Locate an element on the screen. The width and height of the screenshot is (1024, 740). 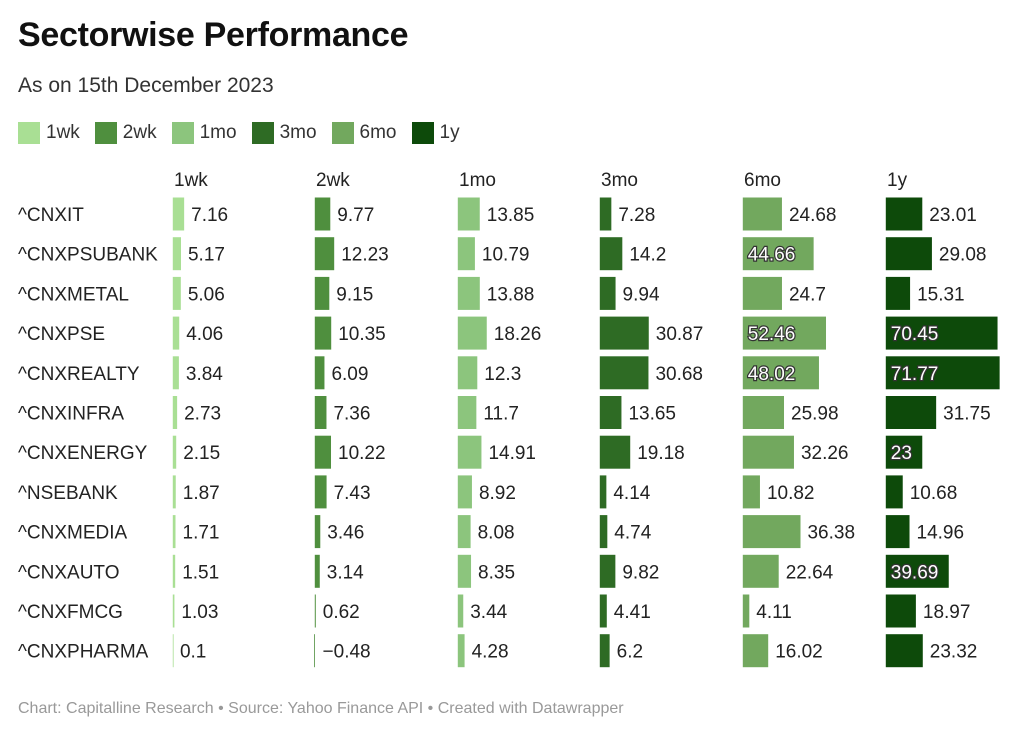
value-label: 8.08 is located at coordinates (496, 533).